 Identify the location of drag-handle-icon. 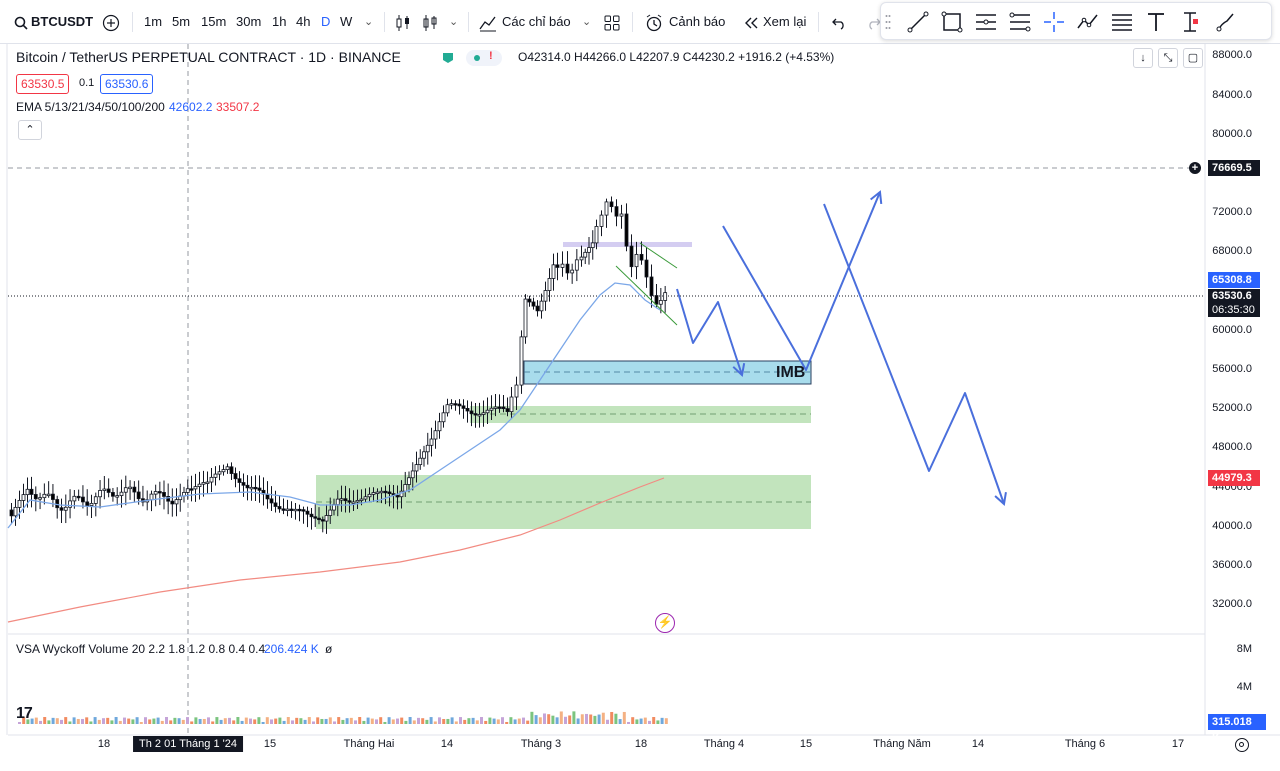
(888, 22).